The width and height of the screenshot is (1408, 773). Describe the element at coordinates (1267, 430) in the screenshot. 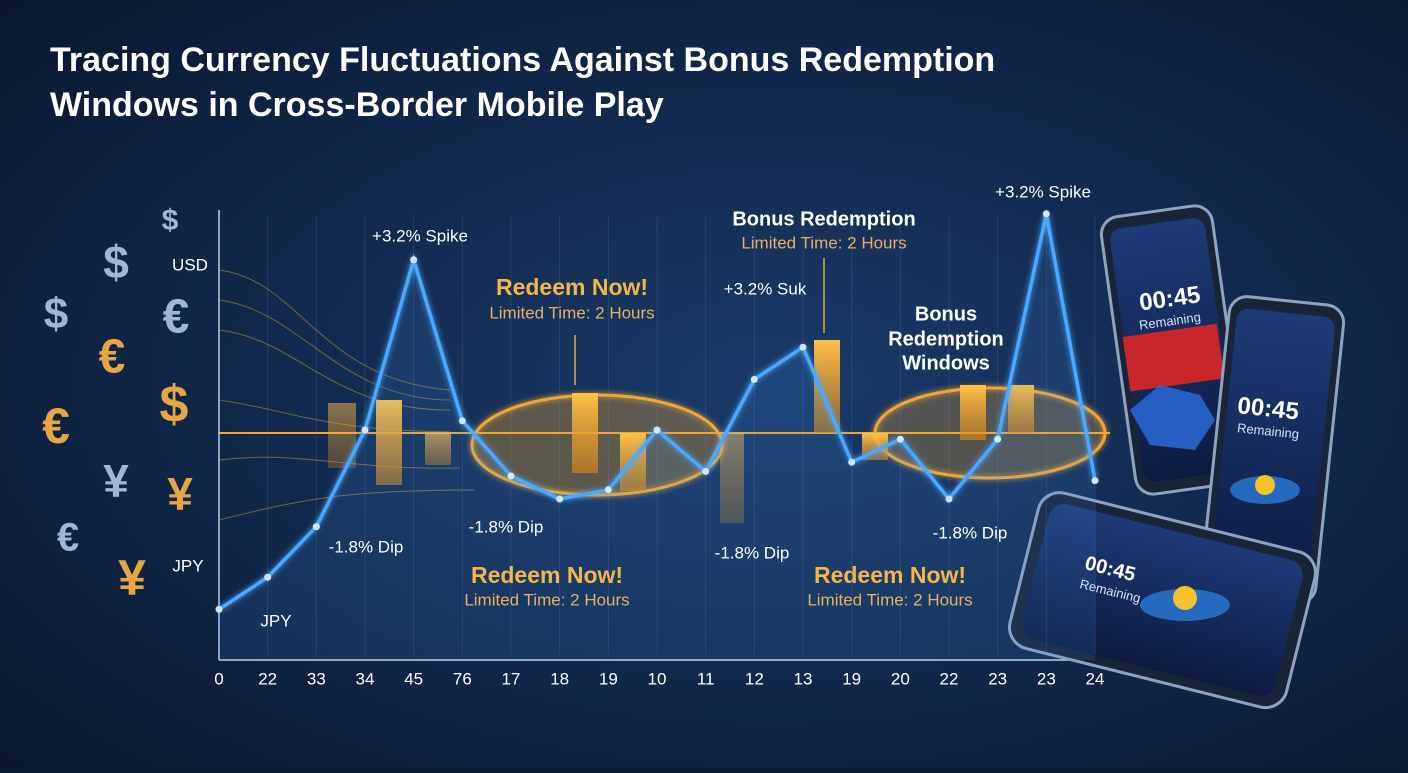

I see `phone-label: Remaining` at that location.